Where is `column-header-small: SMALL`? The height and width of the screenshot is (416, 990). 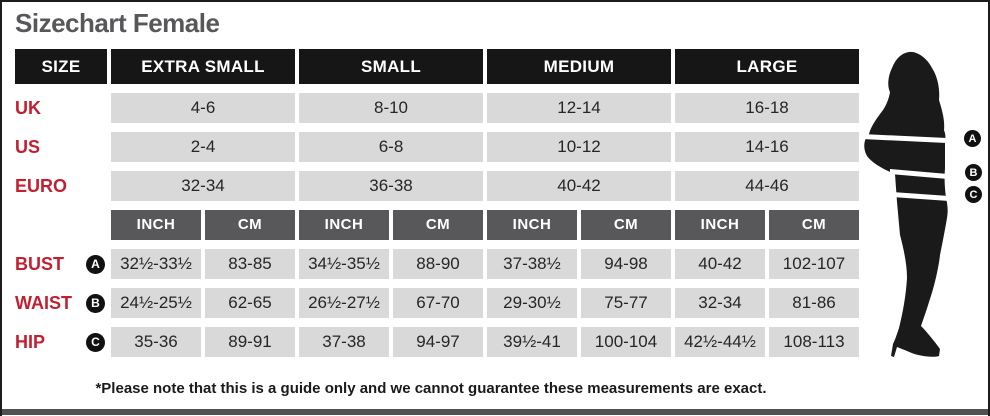 column-header-small: SMALL is located at coordinates (391, 66).